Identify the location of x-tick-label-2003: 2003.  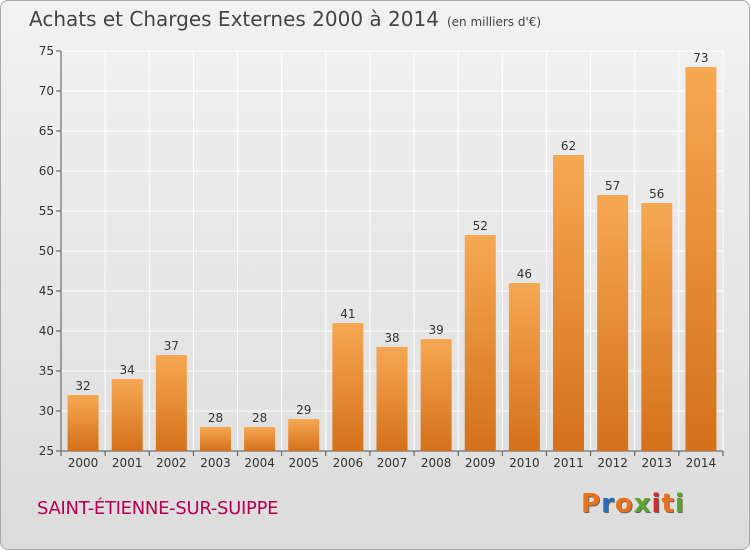
(215, 463).